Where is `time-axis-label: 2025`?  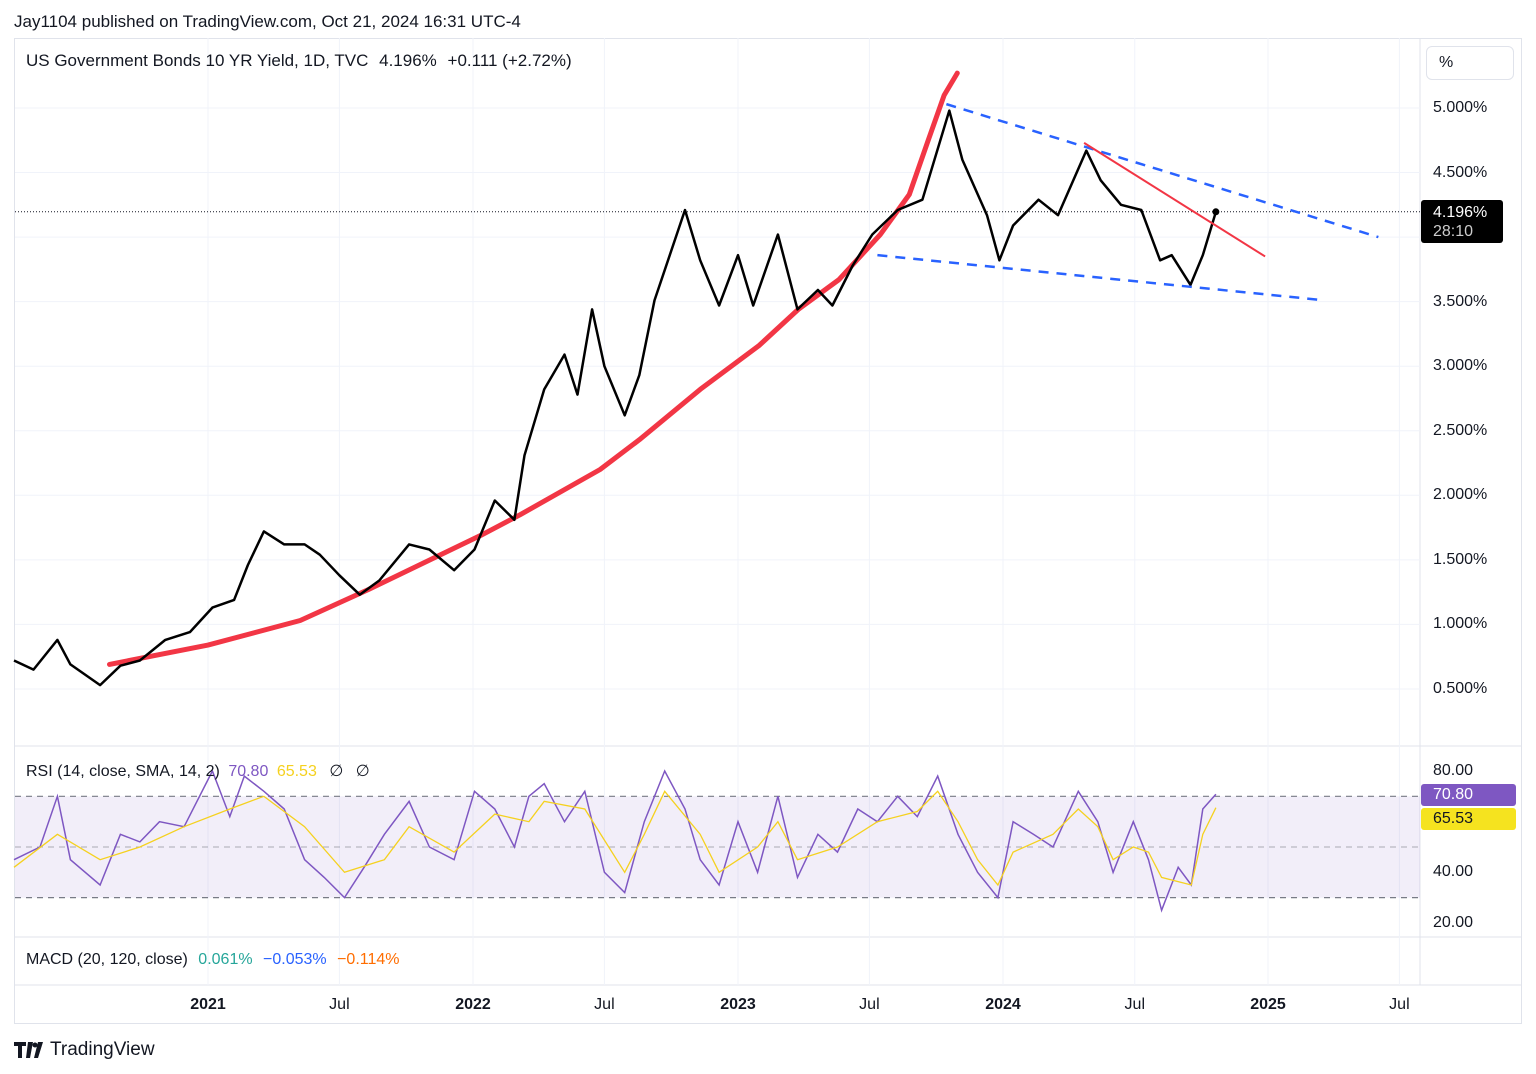
time-axis-label: 2025 is located at coordinates (1268, 1004).